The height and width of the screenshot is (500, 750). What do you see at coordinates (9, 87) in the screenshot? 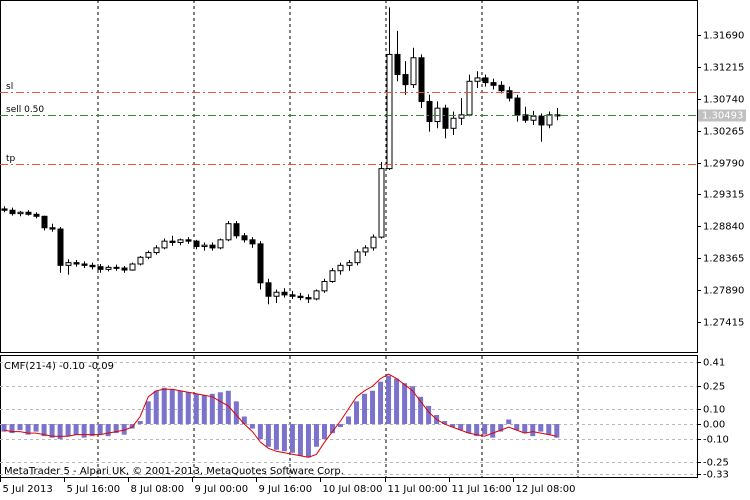
I see `price-level-label: sl` at bounding box center [9, 87].